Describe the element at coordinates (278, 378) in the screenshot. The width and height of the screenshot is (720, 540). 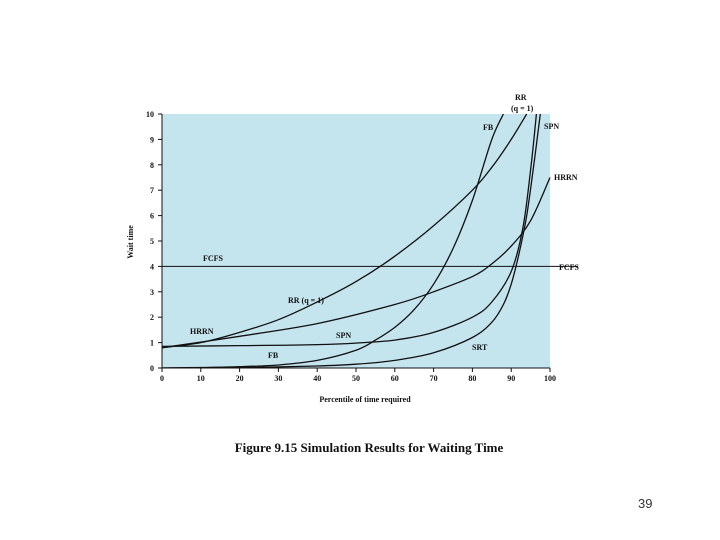
I see `x-tick-label: 30` at that location.